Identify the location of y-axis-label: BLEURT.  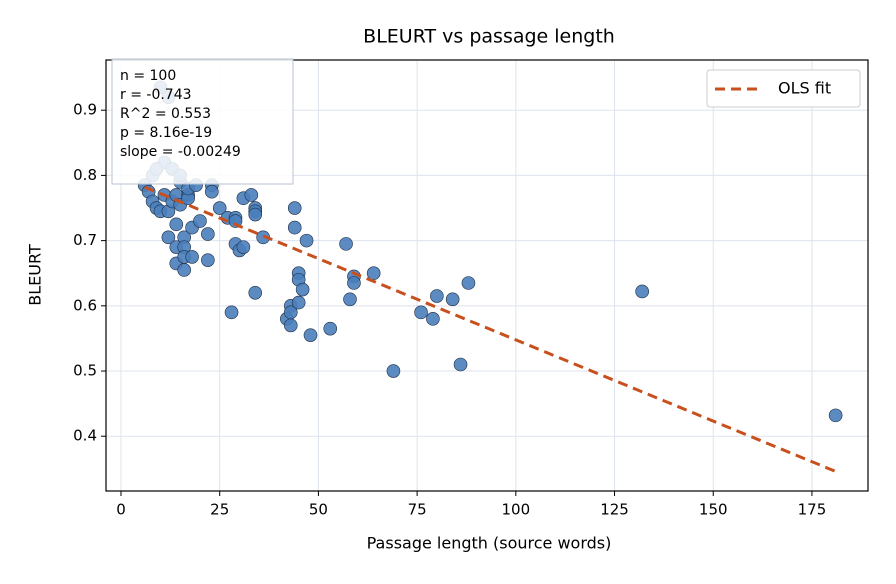
(35, 275).